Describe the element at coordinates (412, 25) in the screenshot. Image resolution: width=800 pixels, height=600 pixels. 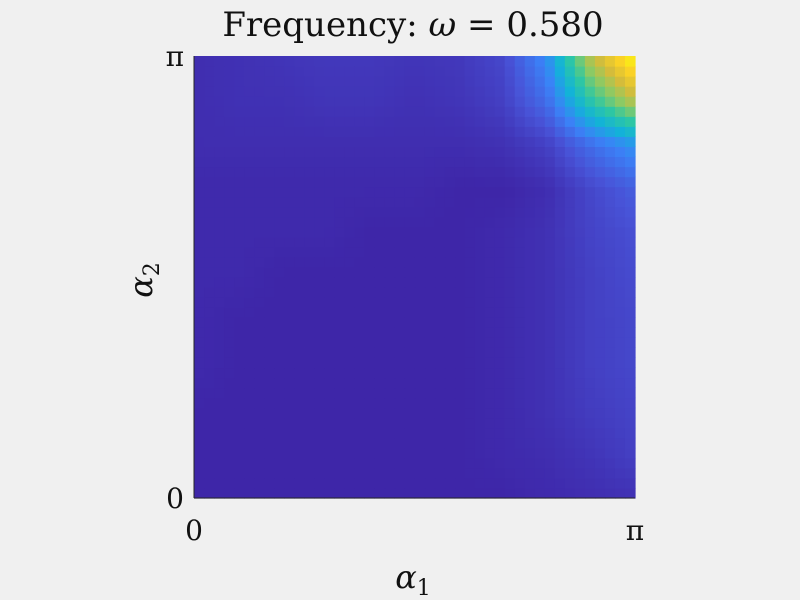
I see `chart-title: Frequency: ω = 0.580` at that location.